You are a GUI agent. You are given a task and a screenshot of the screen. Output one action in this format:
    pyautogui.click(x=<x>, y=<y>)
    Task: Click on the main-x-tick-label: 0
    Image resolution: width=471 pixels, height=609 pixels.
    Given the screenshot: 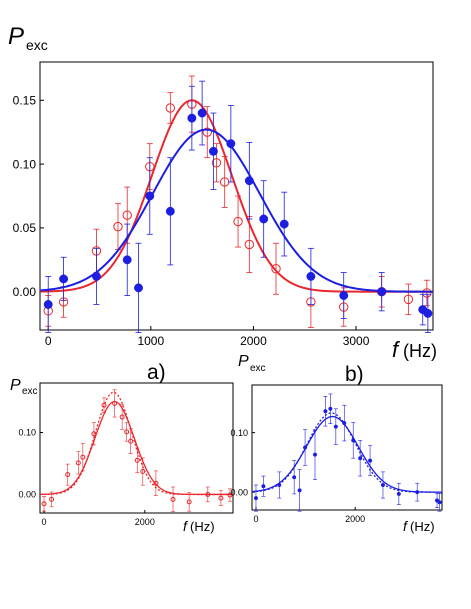 What is the action you would take?
    pyautogui.click(x=48, y=341)
    